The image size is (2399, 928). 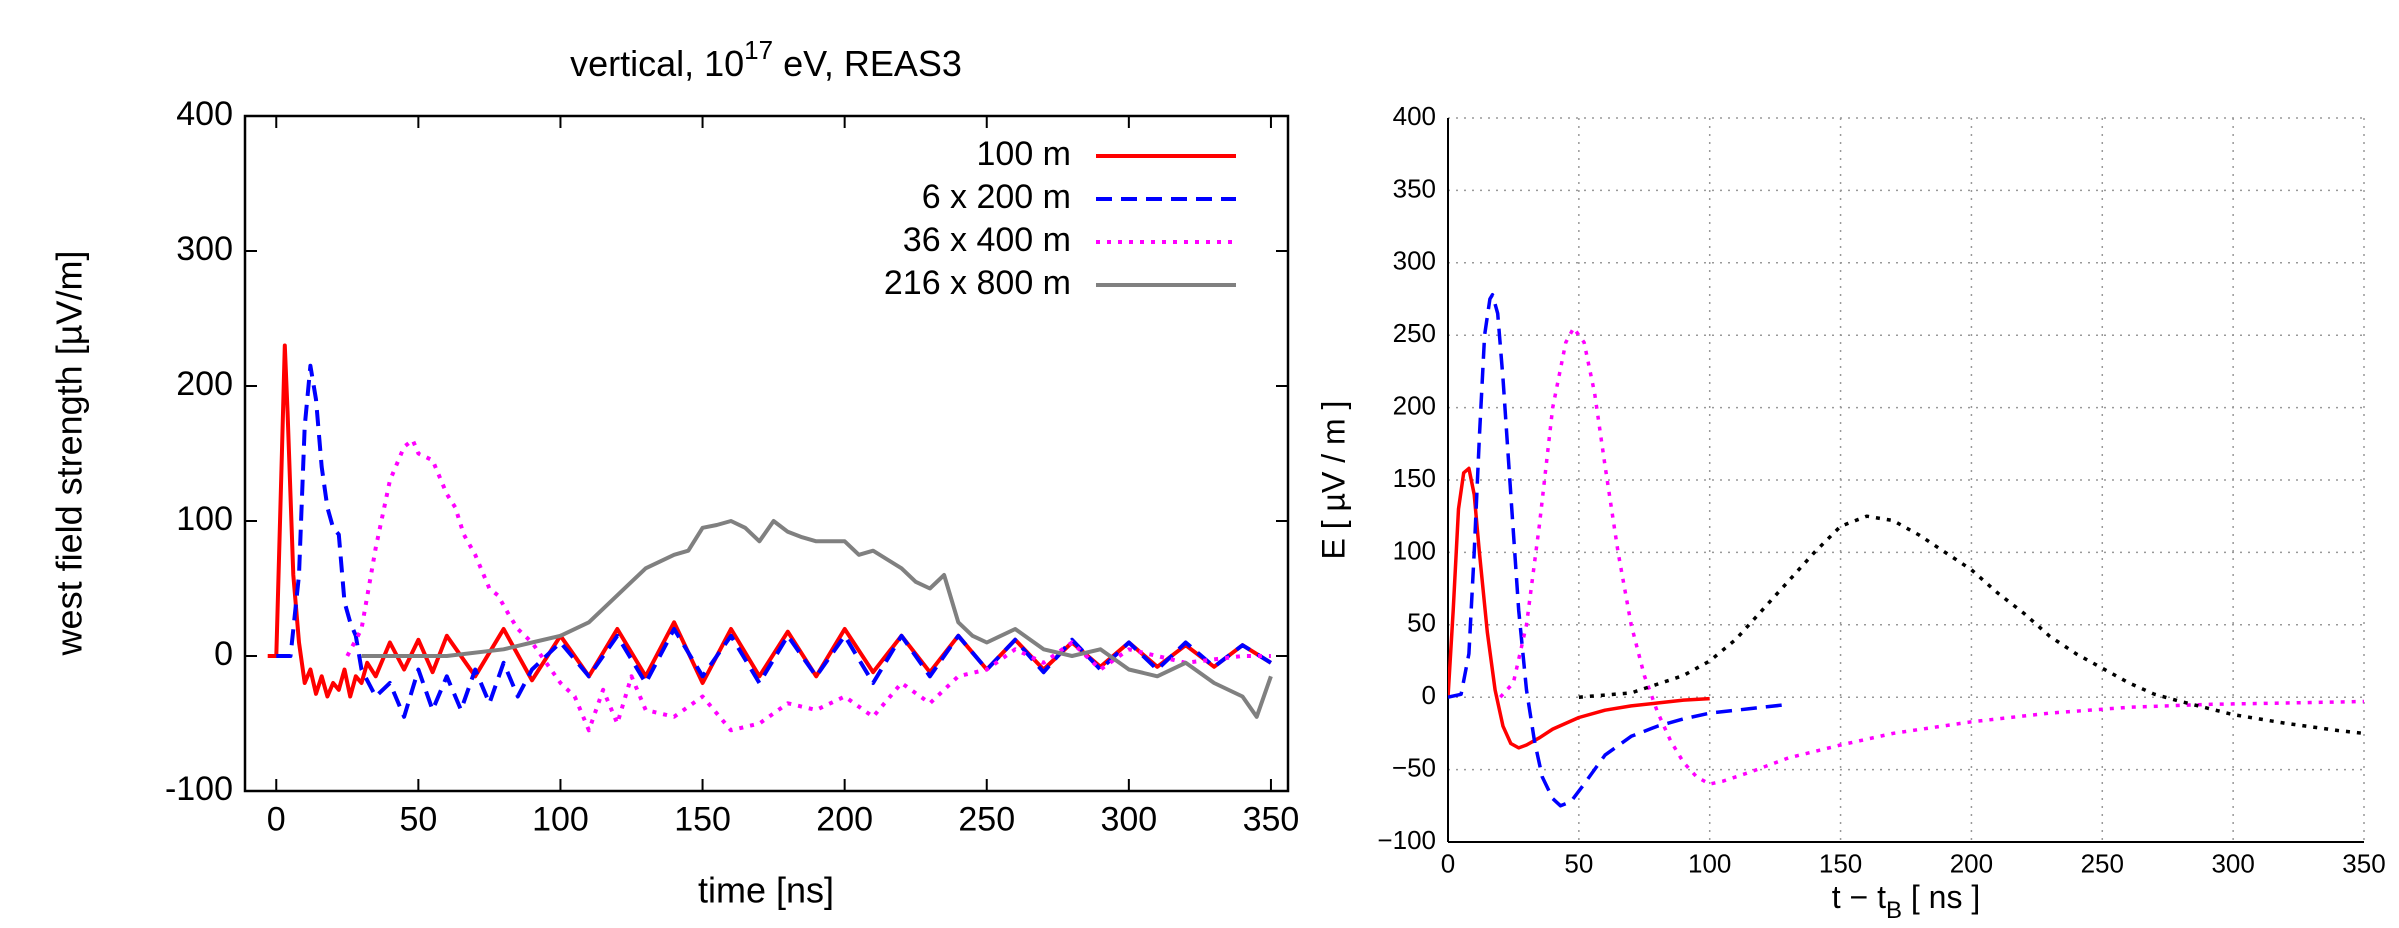 What do you see at coordinates (758, 50) in the screenshot?
I see `title-superscript: 17` at bounding box center [758, 50].